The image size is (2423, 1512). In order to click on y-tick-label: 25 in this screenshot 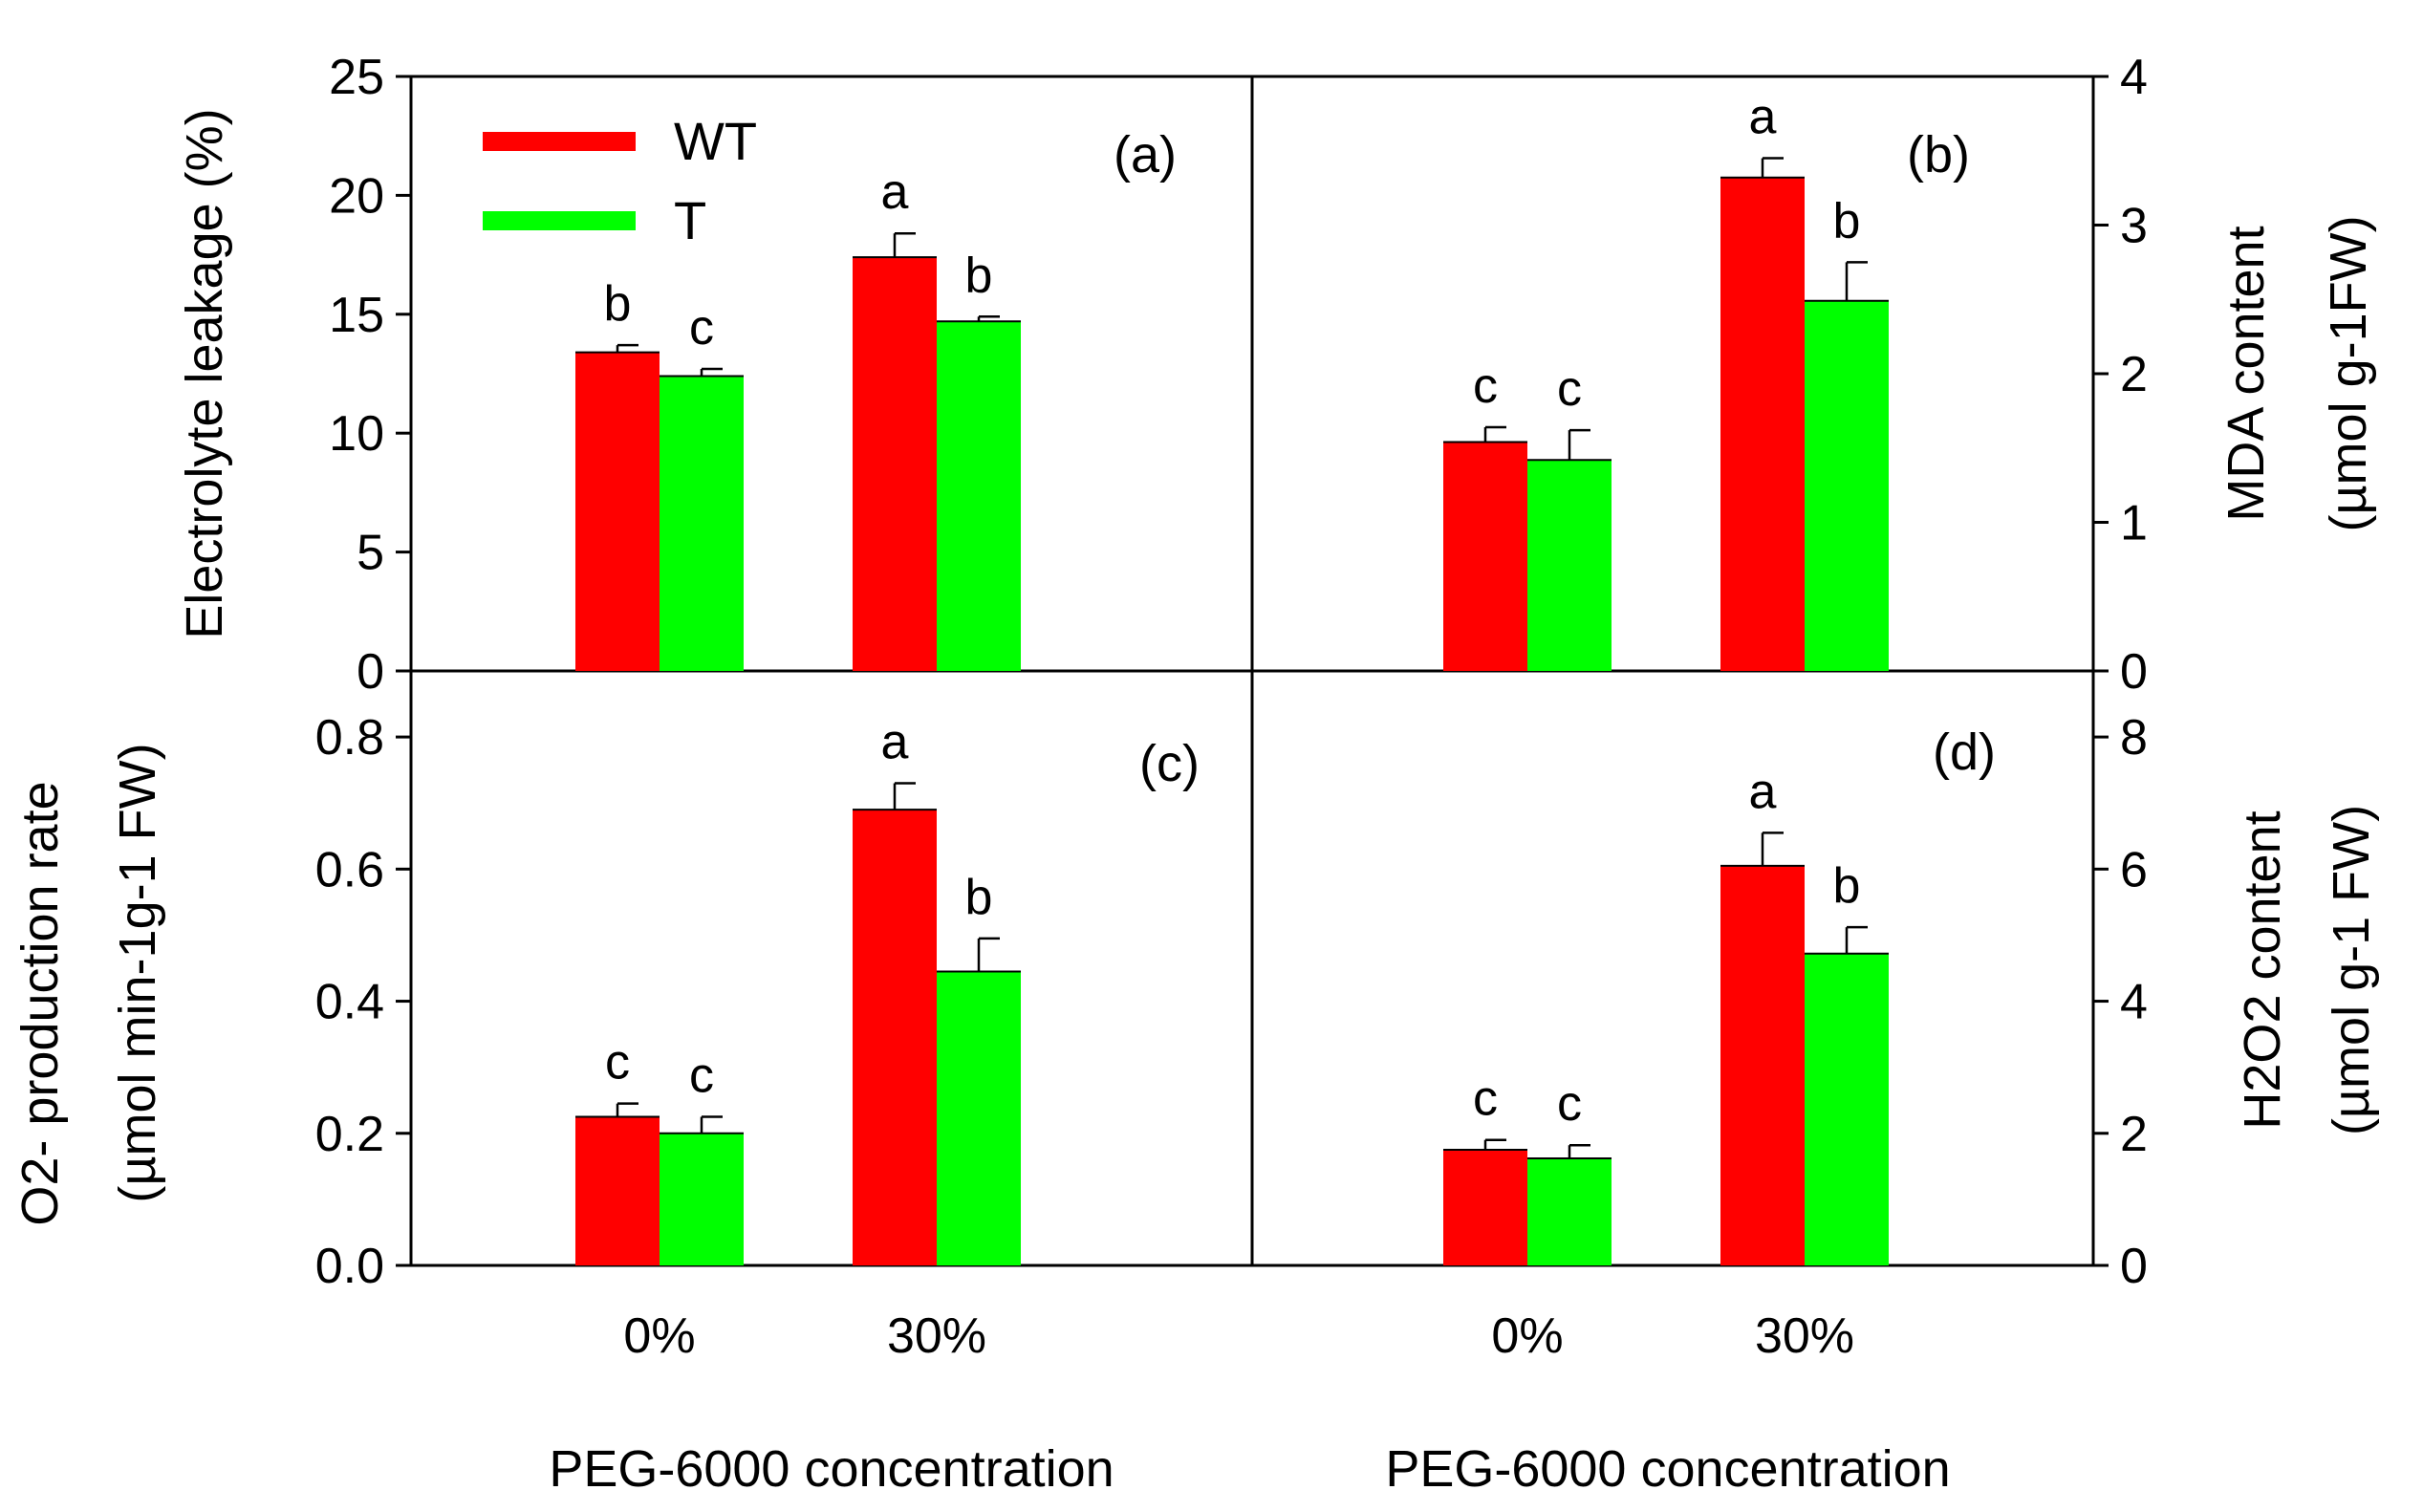, I will do `click(356, 77)`.